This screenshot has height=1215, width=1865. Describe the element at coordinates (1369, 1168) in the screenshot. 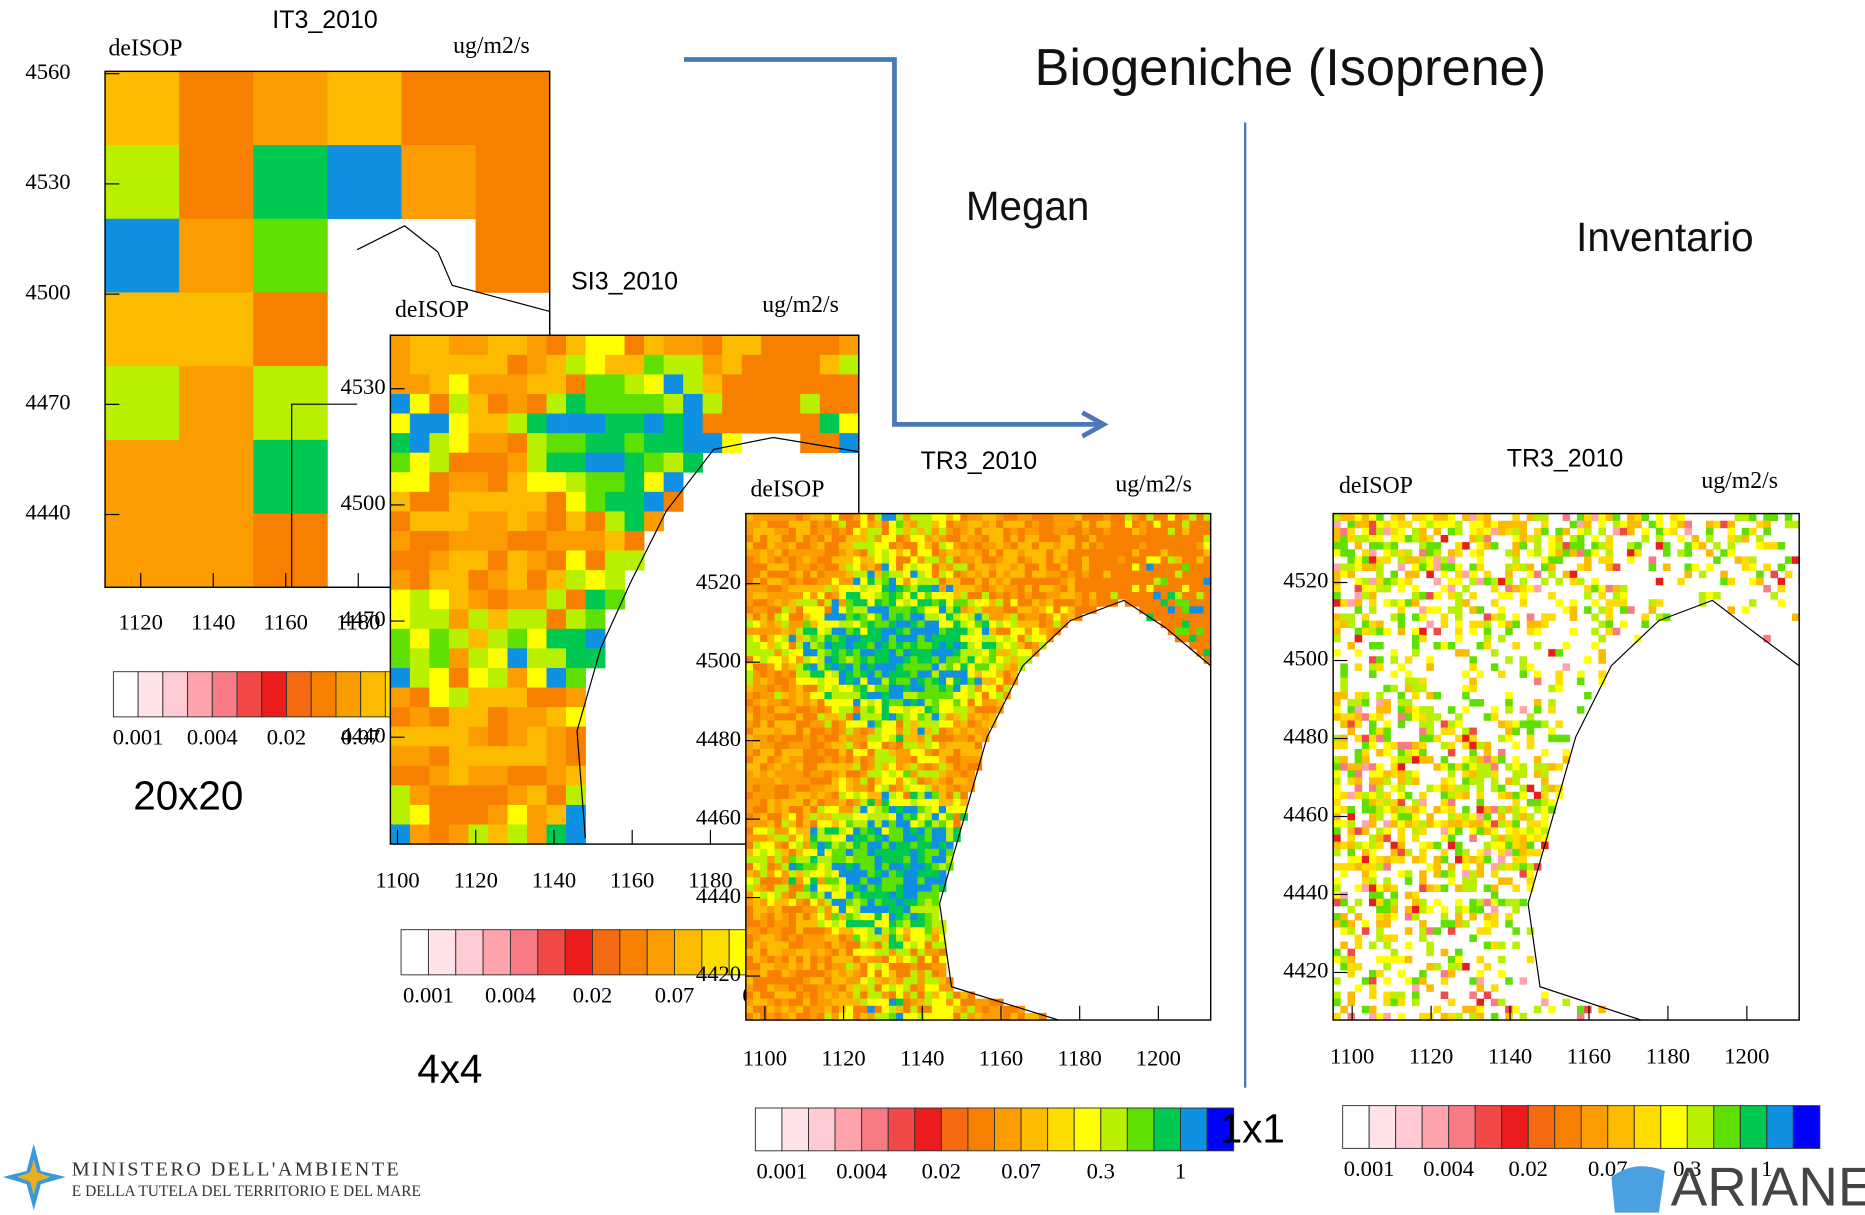

I see `colorbar-label: 0.001` at that location.